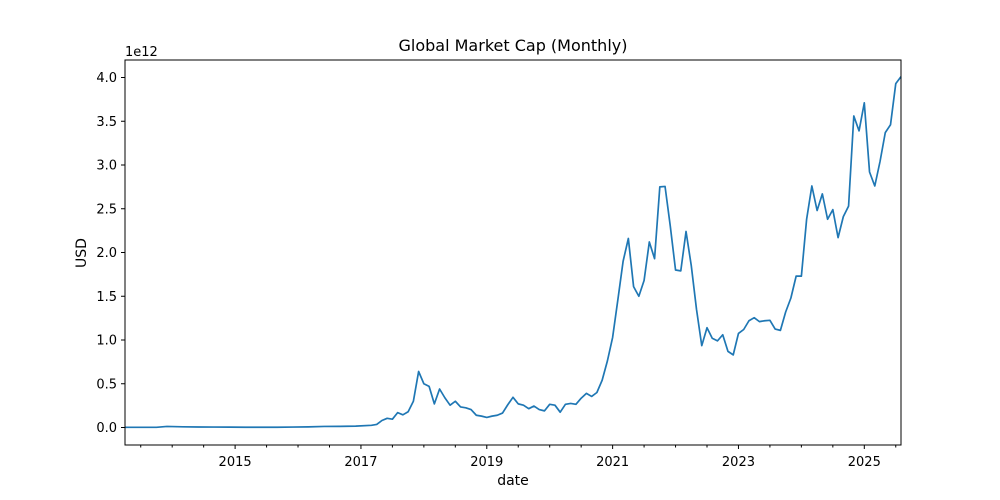  Describe the element at coordinates (106, 428) in the screenshot. I see `y-tick-label: 0.0` at that location.